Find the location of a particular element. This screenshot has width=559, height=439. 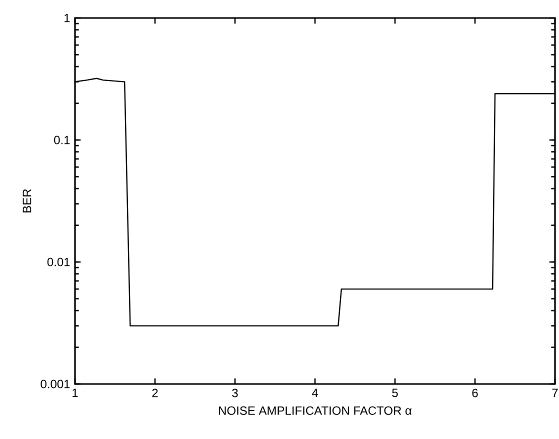

x-tick-label: 3 is located at coordinates (235, 393).